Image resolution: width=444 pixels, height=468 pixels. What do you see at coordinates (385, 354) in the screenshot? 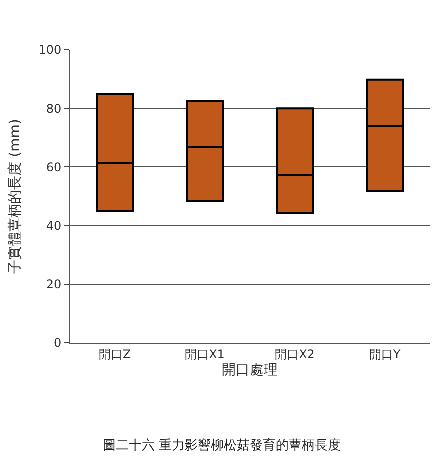
I see `x-tick-label: 開口Y` at bounding box center [385, 354].